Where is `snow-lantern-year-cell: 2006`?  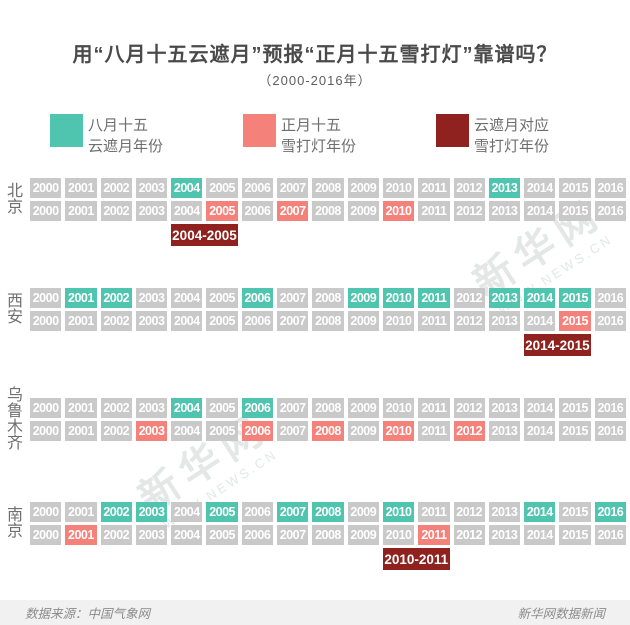
snow-lantern-year-cell: 2006 is located at coordinates (257, 431).